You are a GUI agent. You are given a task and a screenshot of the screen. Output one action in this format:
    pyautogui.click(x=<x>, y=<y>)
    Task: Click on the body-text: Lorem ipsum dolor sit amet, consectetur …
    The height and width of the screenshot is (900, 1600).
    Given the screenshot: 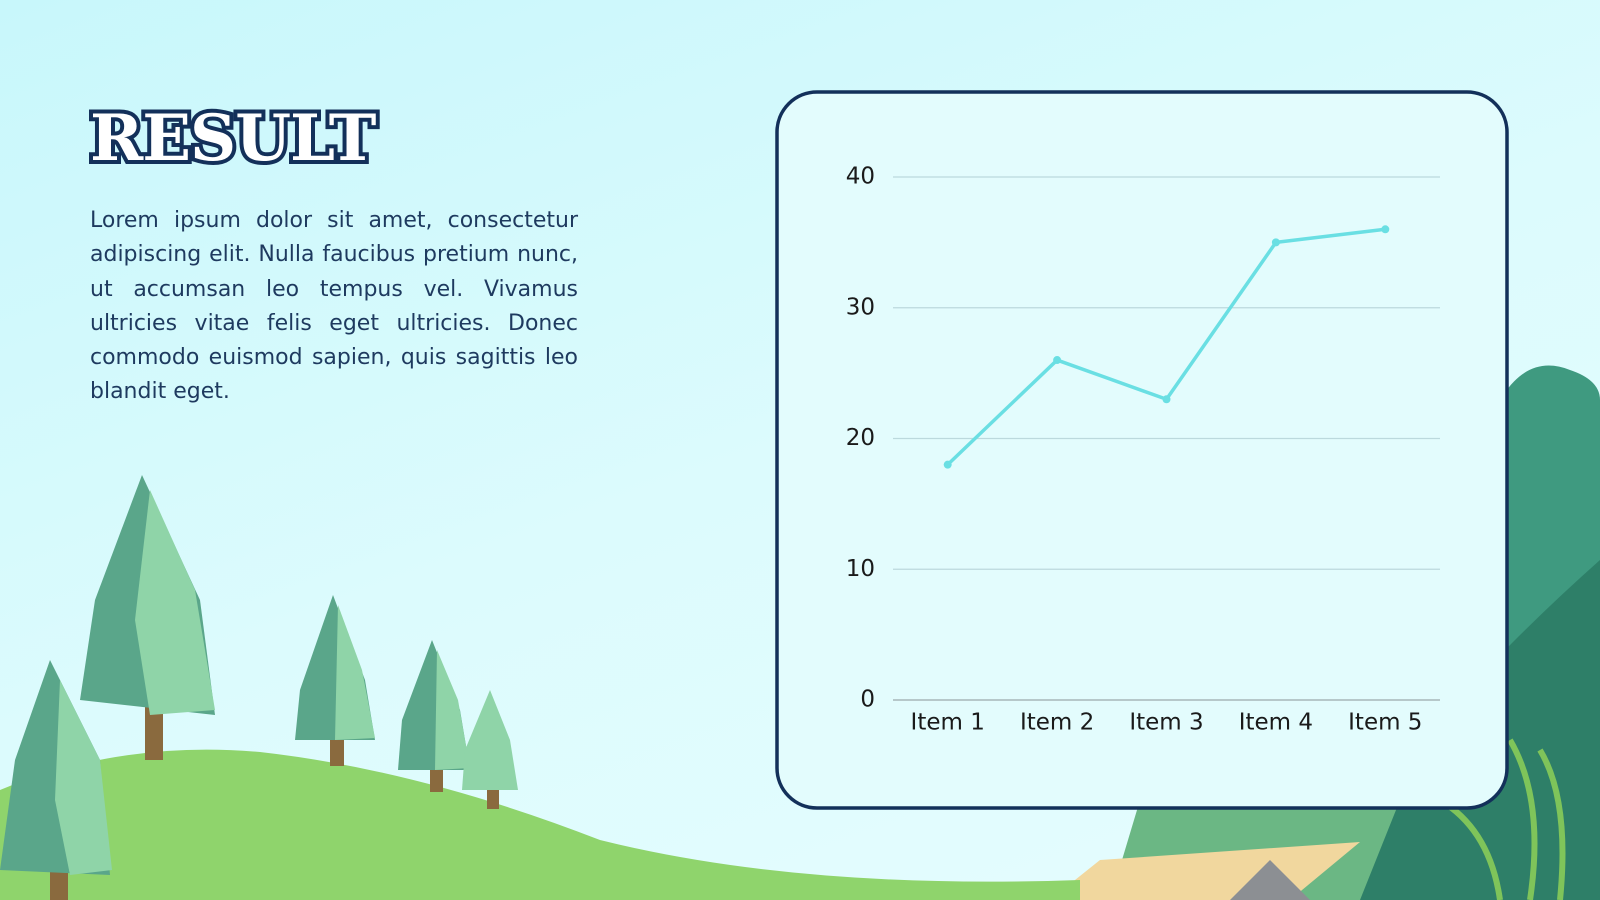 What is the action you would take?
    pyautogui.click(x=334, y=306)
    